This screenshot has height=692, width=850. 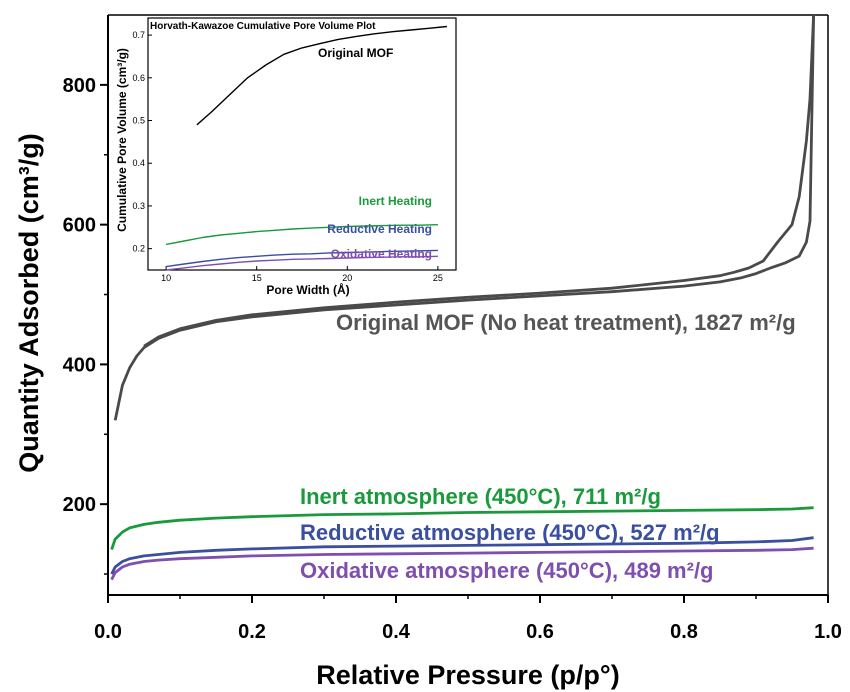 What do you see at coordinates (122, 140) in the screenshot?
I see `inset-y-axis-title: Cumulative Pore Volume (cm³/g)` at bounding box center [122, 140].